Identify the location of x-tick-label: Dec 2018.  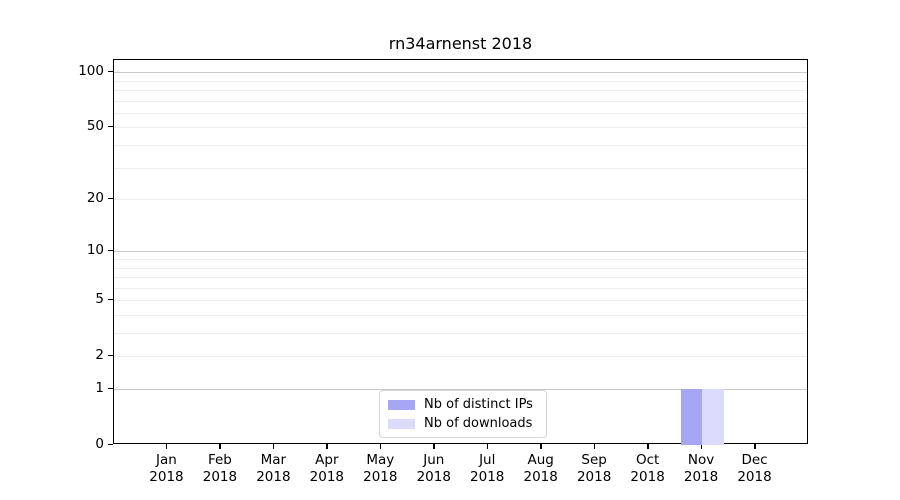
(755, 469).